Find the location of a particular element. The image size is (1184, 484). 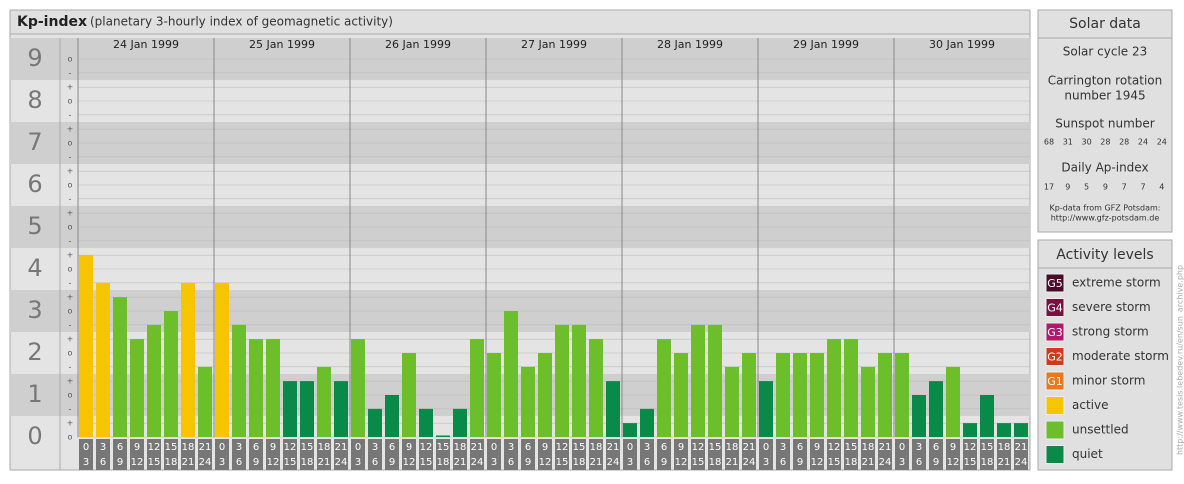

sunspot-number: 68 is located at coordinates (1049, 142).